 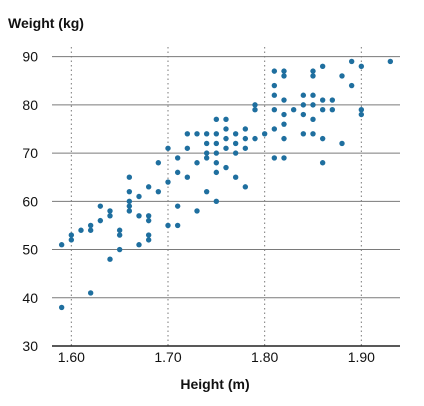 What do you see at coordinates (30, 153) in the screenshot?
I see `y-tick-label: 70` at bounding box center [30, 153].